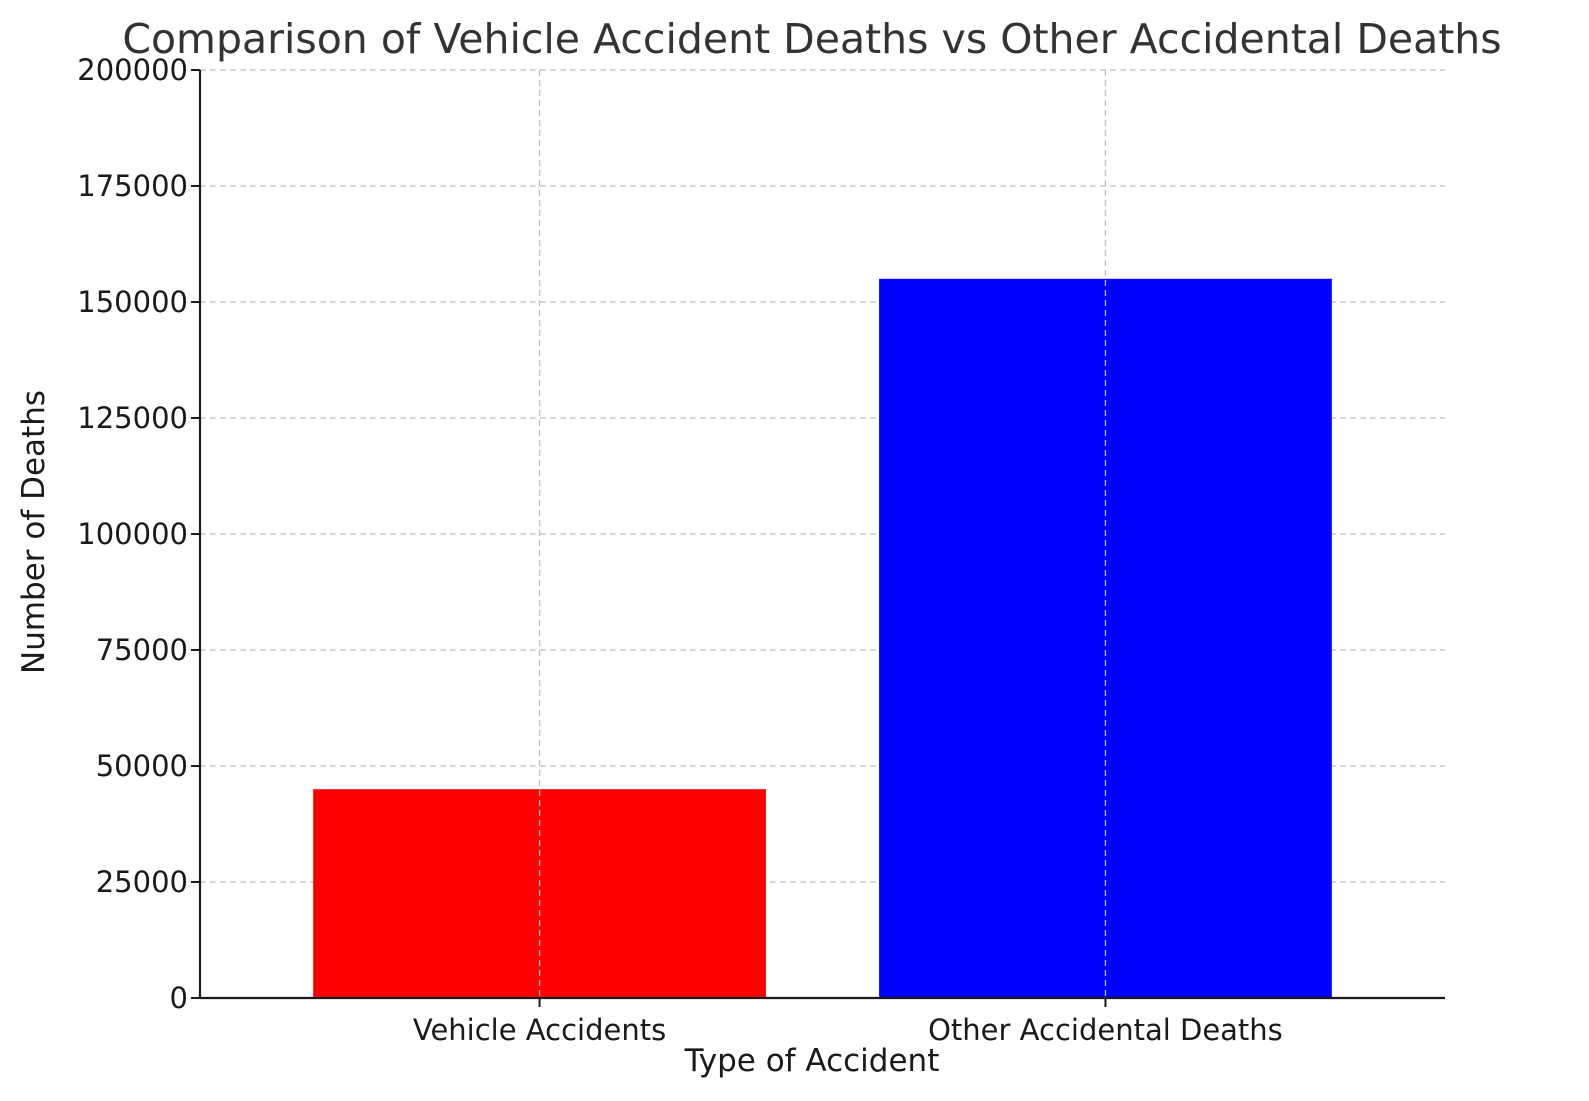 Image resolution: width=1589 pixels, height=1101 pixels. Describe the element at coordinates (34, 532) in the screenshot. I see `y-axis-title: Number of Deaths` at that location.